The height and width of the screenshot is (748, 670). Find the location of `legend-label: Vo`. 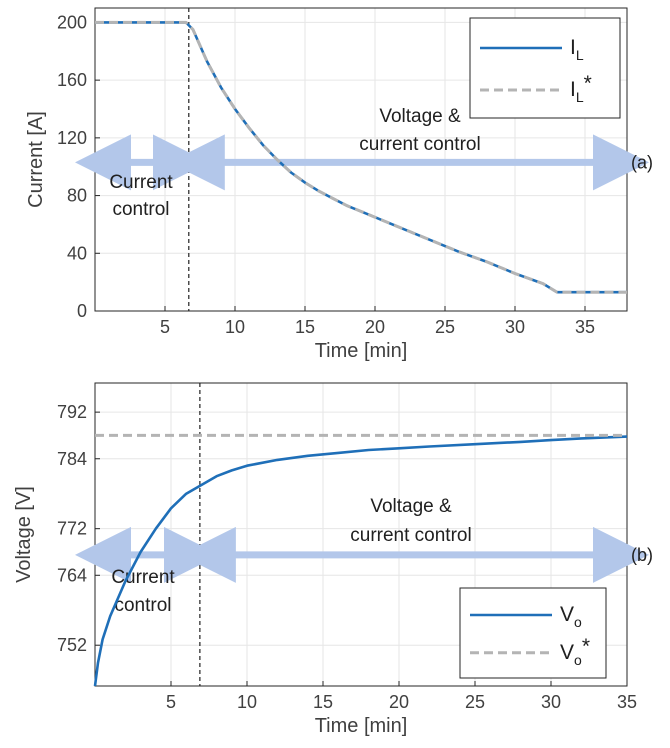

legend-label: Vo is located at coordinates (571, 616).